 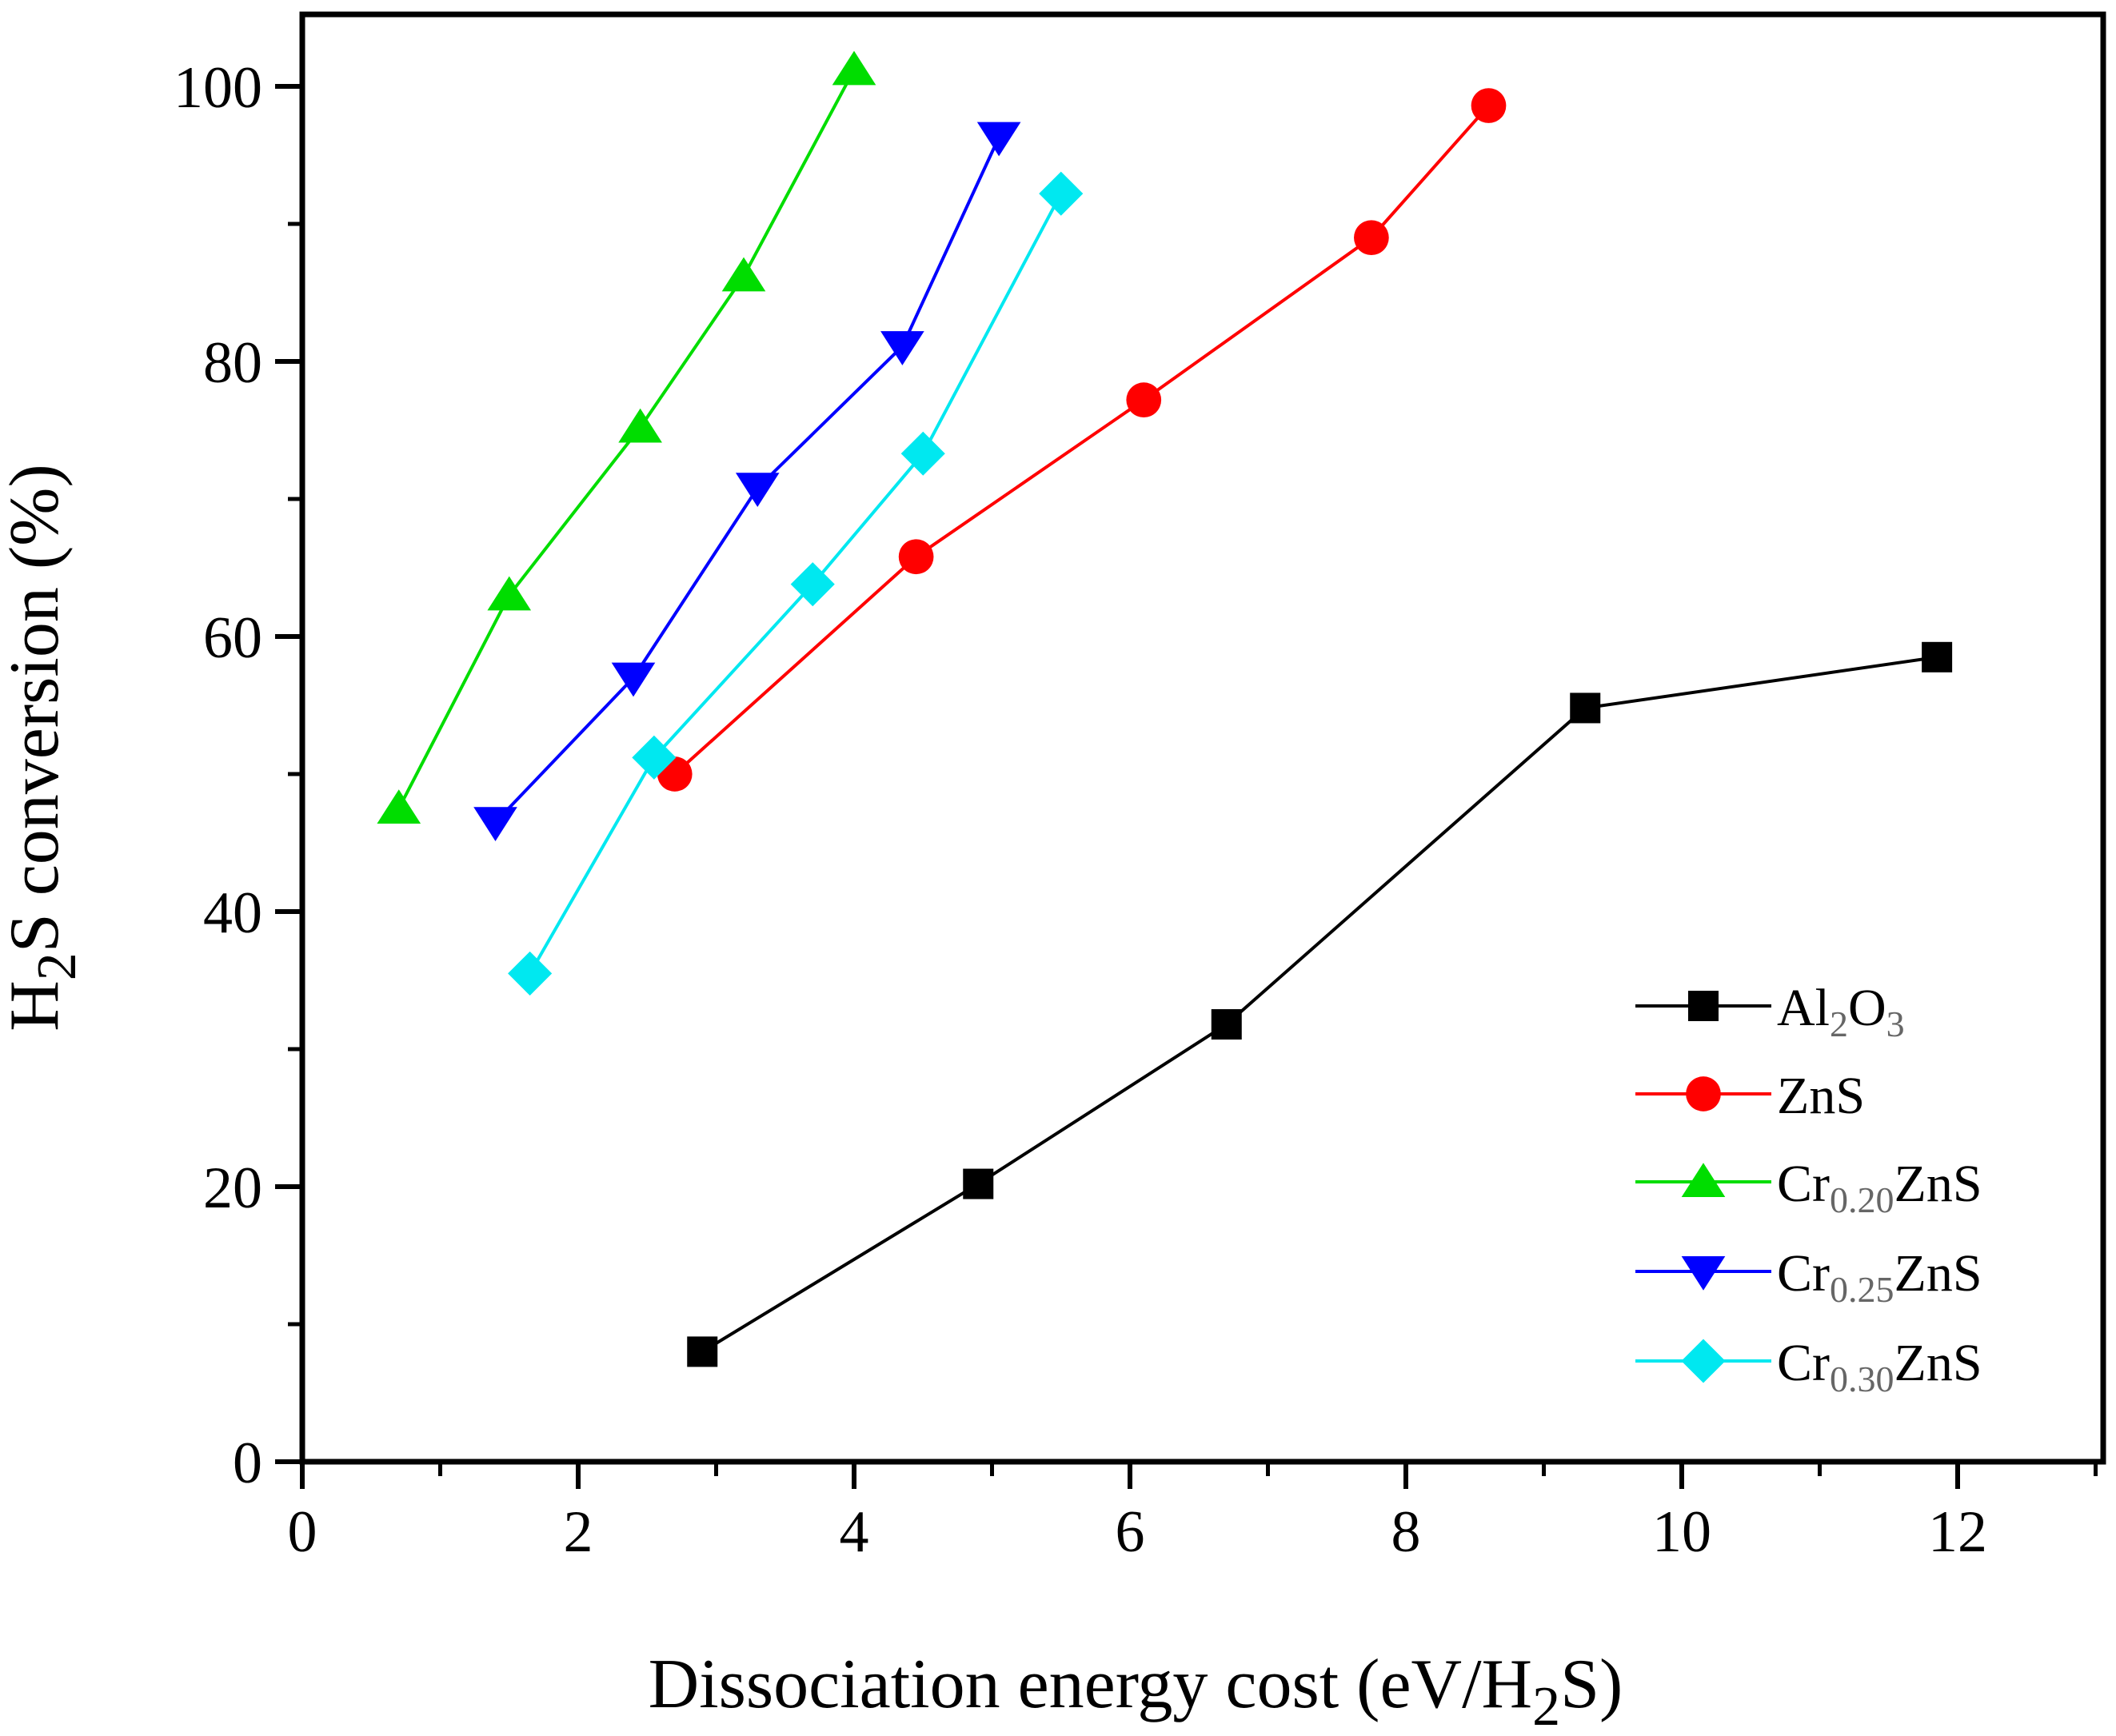 What do you see at coordinates (1136, 1691) in the screenshot?
I see `x-axis-title: Dissociation energy cost (eV/H2S)` at bounding box center [1136, 1691].